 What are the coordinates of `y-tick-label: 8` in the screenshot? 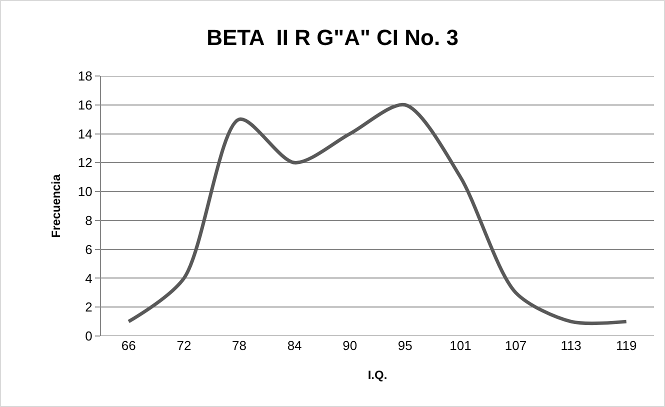 It's located at (88, 220).